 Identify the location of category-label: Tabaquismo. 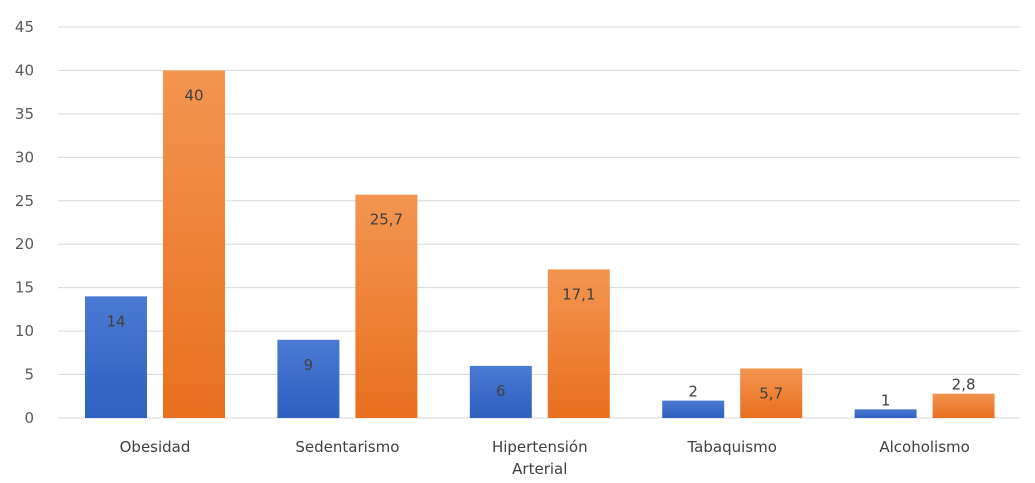
(732, 447).